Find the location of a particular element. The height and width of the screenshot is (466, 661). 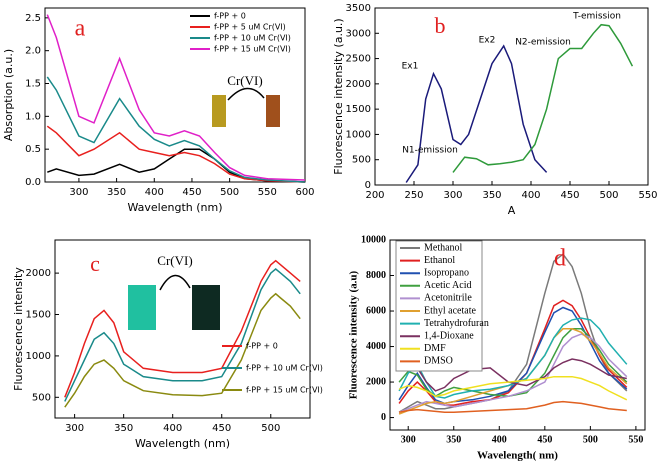

y-axis-label: Absorption (a.u.) is located at coordinates (8, 95).